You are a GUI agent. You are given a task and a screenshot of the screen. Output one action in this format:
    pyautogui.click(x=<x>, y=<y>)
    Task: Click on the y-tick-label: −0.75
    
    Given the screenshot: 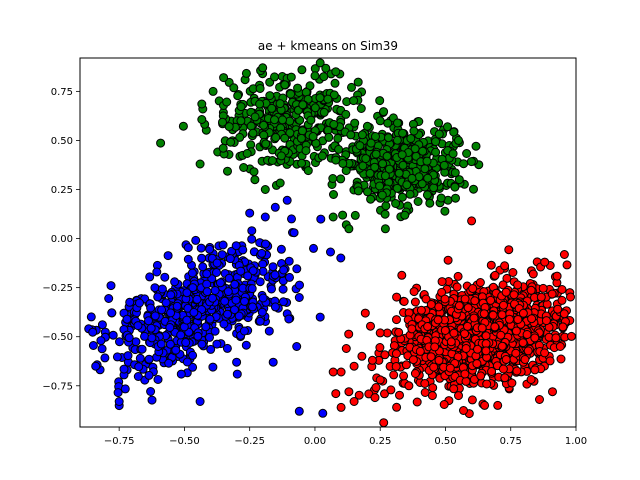 What is the action you would take?
    pyautogui.click(x=57, y=386)
    